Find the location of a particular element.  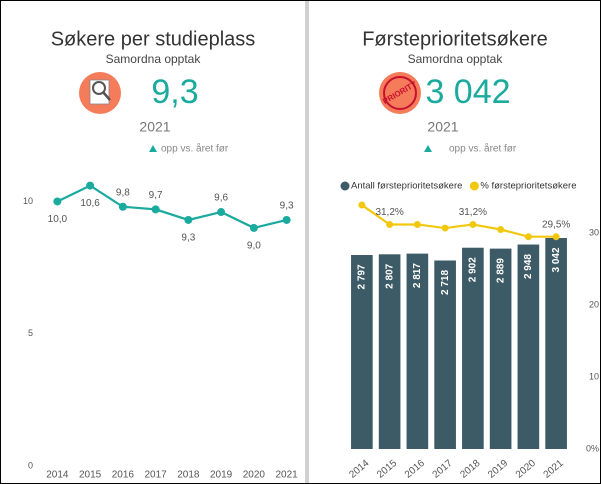

y2-tick-label: 20 is located at coordinates (594, 304).